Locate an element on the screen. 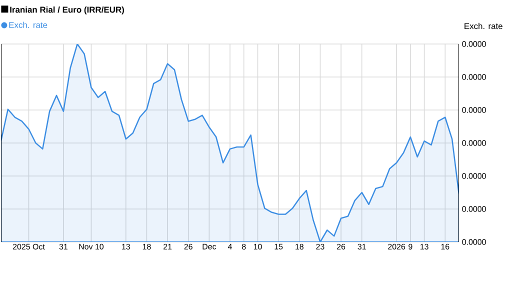 This screenshot has width=507, height=288. y-axis-title: Exch. rate is located at coordinates (483, 26).